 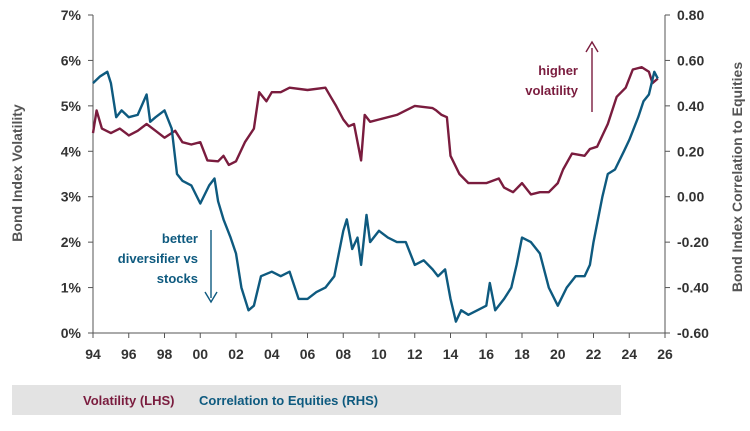 What do you see at coordinates (415, 354) in the screenshot?
I see `x-tick-label: 12` at bounding box center [415, 354].